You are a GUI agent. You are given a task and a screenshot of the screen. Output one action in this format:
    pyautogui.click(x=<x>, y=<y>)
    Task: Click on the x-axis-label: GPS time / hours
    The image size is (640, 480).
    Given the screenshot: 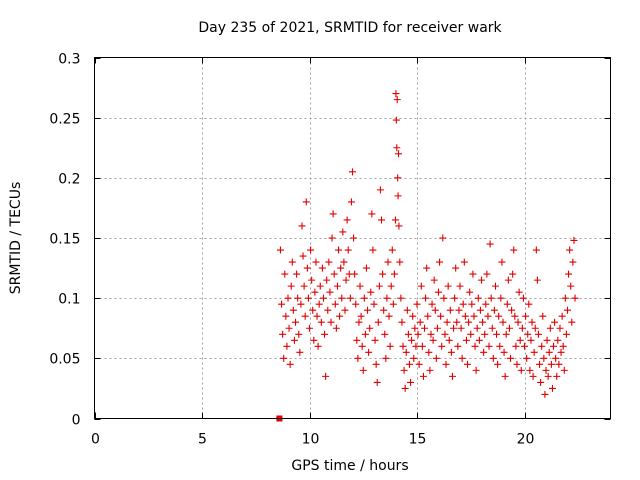 What is the action you would take?
    pyautogui.click(x=349, y=466)
    